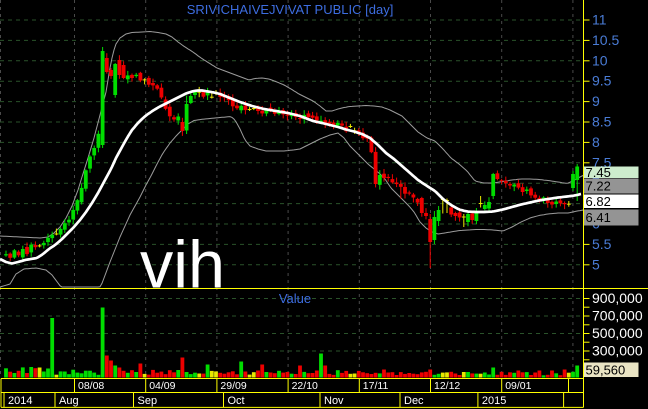 The height and width of the screenshot is (409, 648). What do you see at coordinates (91, 386) in the screenshot?
I see `svg-text: 08/08` at bounding box center [91, 386].